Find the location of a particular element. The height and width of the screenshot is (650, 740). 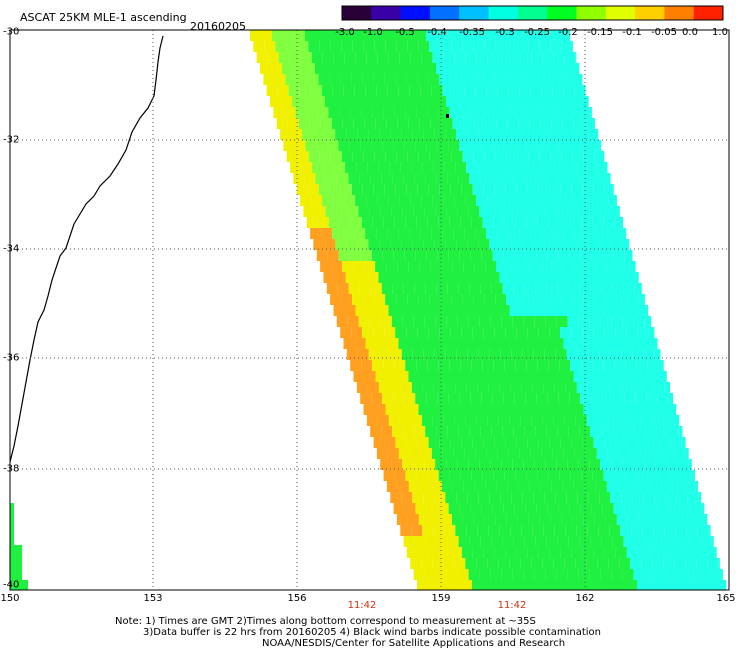

colorbar-segment is located at coordinates (650, 13).